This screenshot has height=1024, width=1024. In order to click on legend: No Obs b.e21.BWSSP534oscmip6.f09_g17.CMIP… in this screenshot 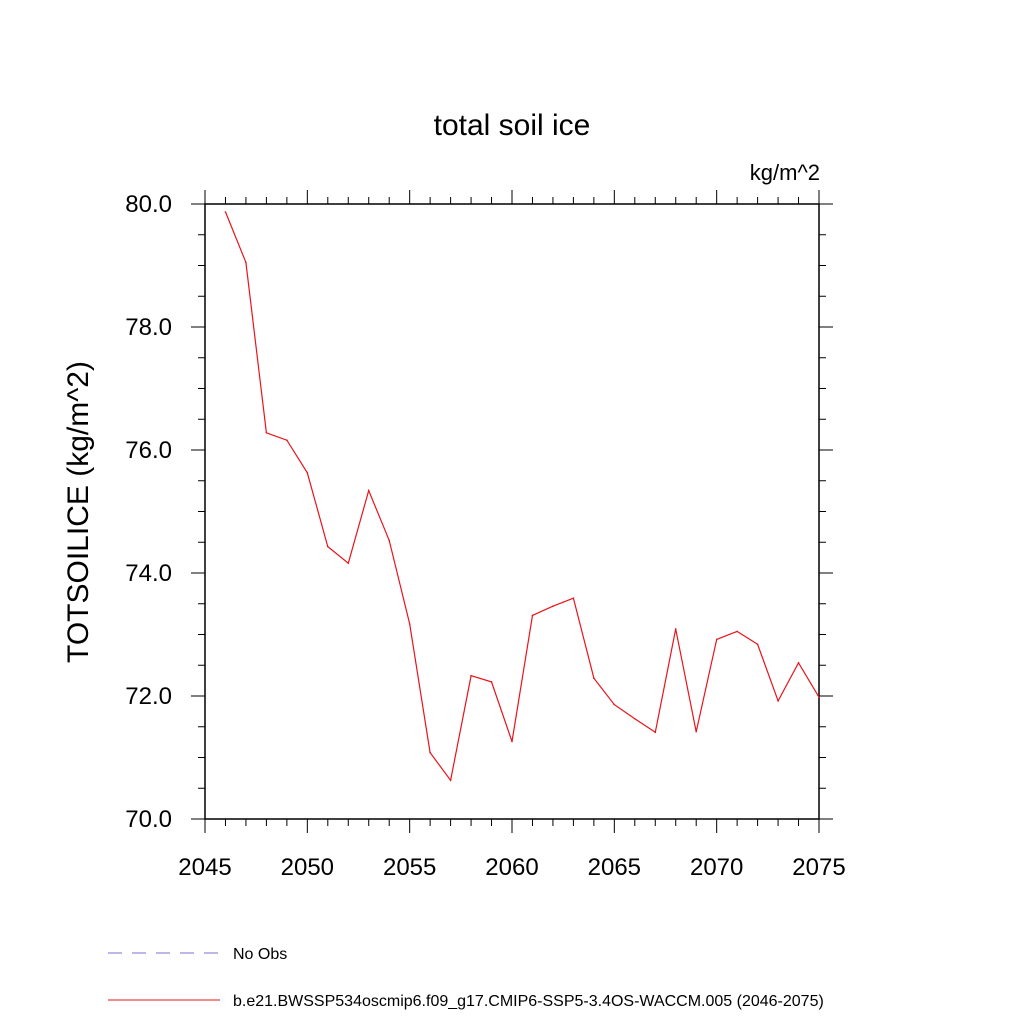, I will do `click(466, 978)`.